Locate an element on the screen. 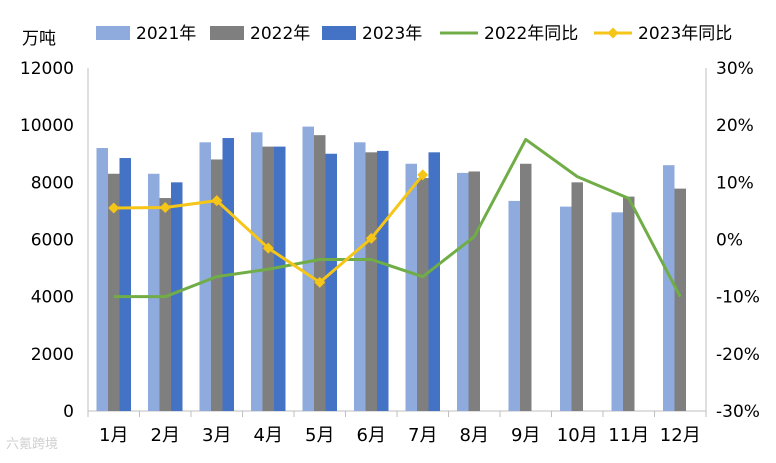  y-tick-label: 4000 is located at coordinates (52, 298).